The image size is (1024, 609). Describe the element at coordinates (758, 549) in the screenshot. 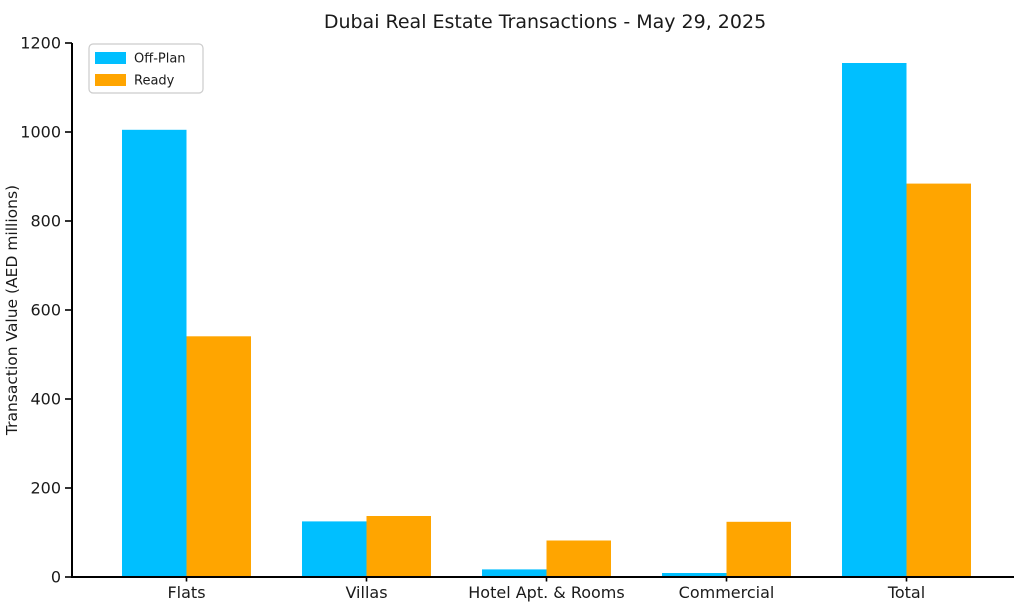

I see `bar-ready-commercial` at that location.